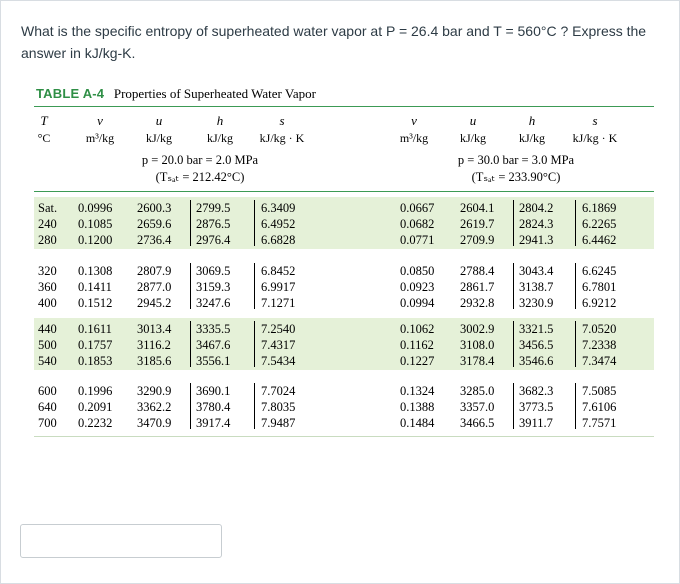  I want to click on table-cell-T: 700, so click(47, 423).